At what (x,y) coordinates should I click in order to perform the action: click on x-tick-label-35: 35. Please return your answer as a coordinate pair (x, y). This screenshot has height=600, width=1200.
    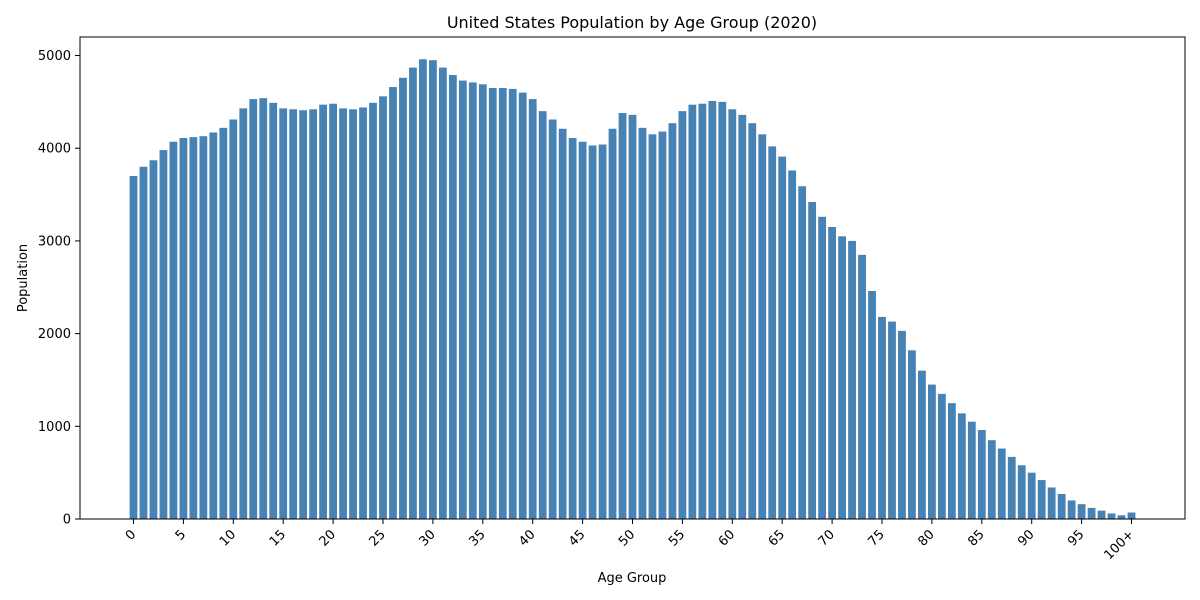
    Looking at the image, I should click on (477, 538).